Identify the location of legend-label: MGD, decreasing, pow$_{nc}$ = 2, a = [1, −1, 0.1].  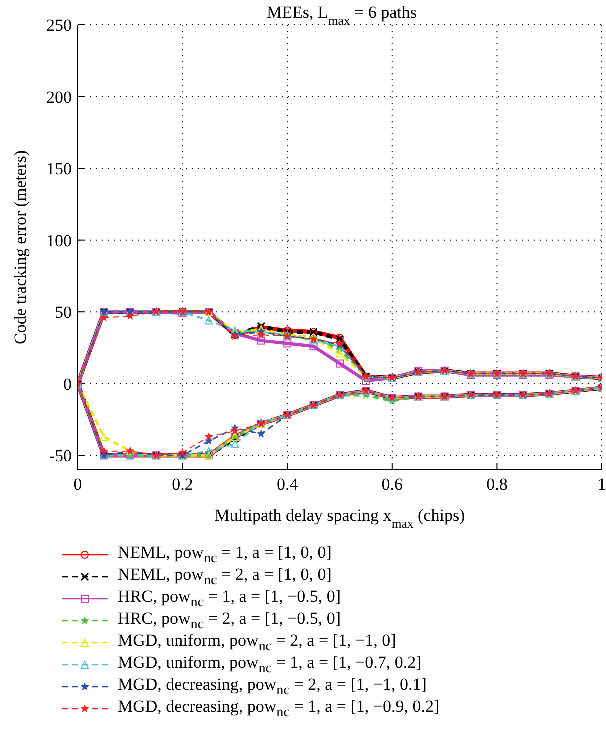
(272, 686).